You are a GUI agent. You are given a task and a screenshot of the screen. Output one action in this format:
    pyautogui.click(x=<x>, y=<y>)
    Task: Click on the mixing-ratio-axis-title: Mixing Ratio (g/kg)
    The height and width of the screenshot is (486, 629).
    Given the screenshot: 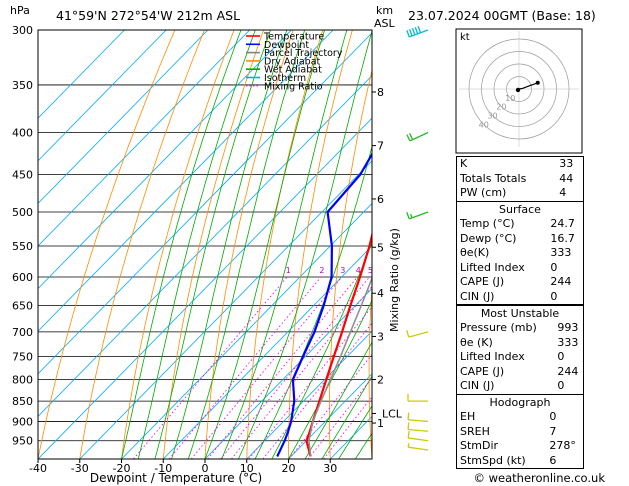 What is the action you would take?
    pyautogui.click(x=394, y=280)
    